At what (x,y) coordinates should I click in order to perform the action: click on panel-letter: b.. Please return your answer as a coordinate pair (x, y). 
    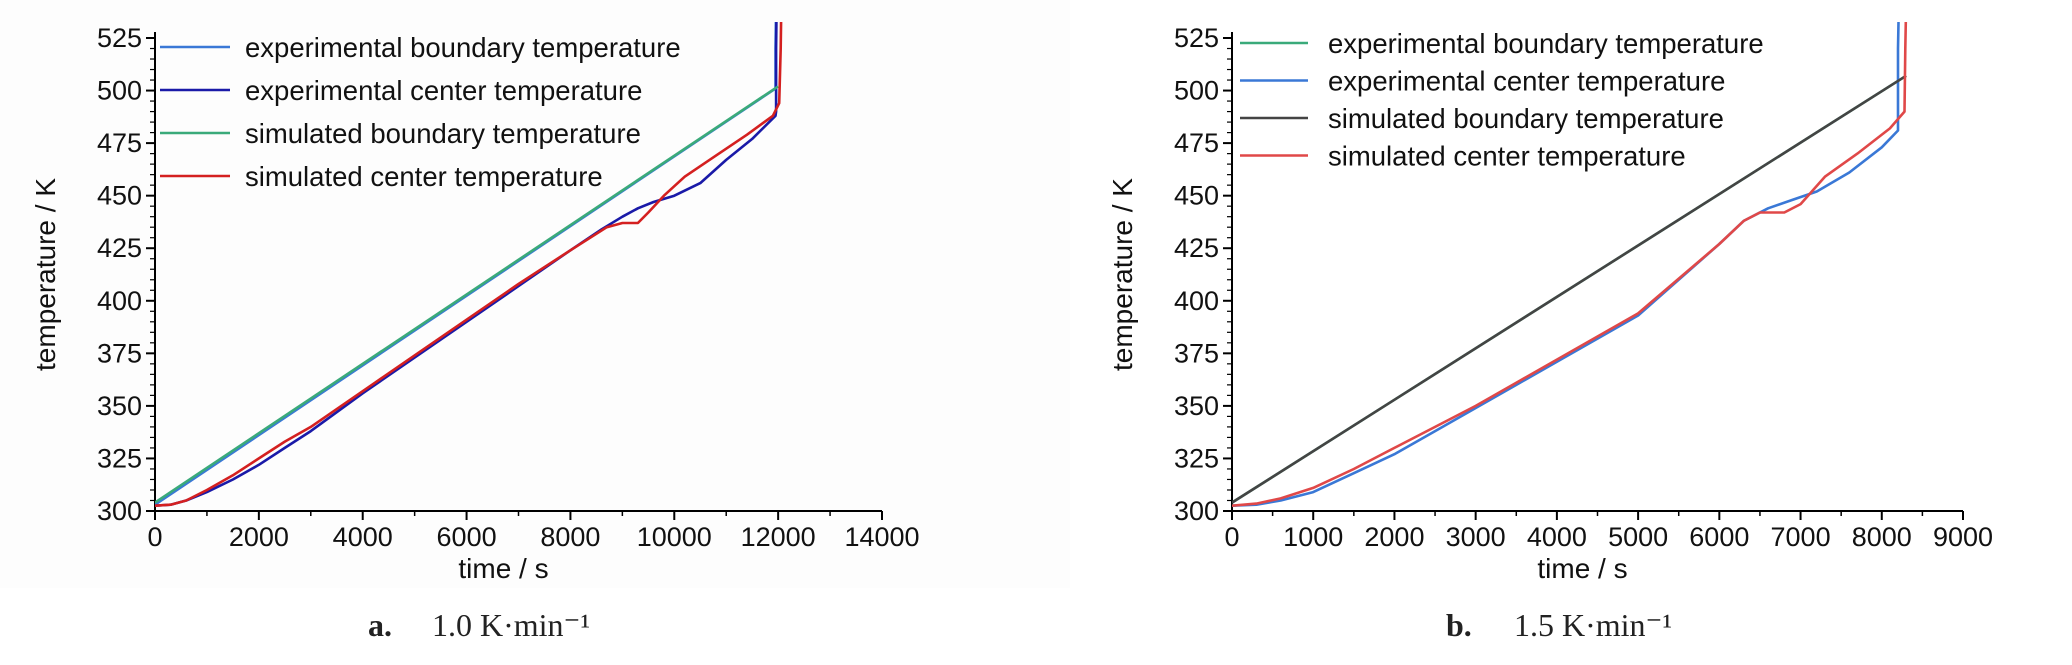
    Looking at the image, I should click on (1459, 625).